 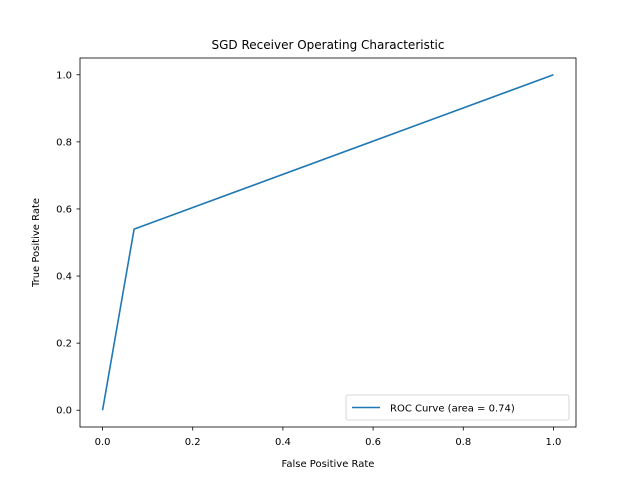 I want to click on x-tick-label: 0.8, so click(x=463, y=442).